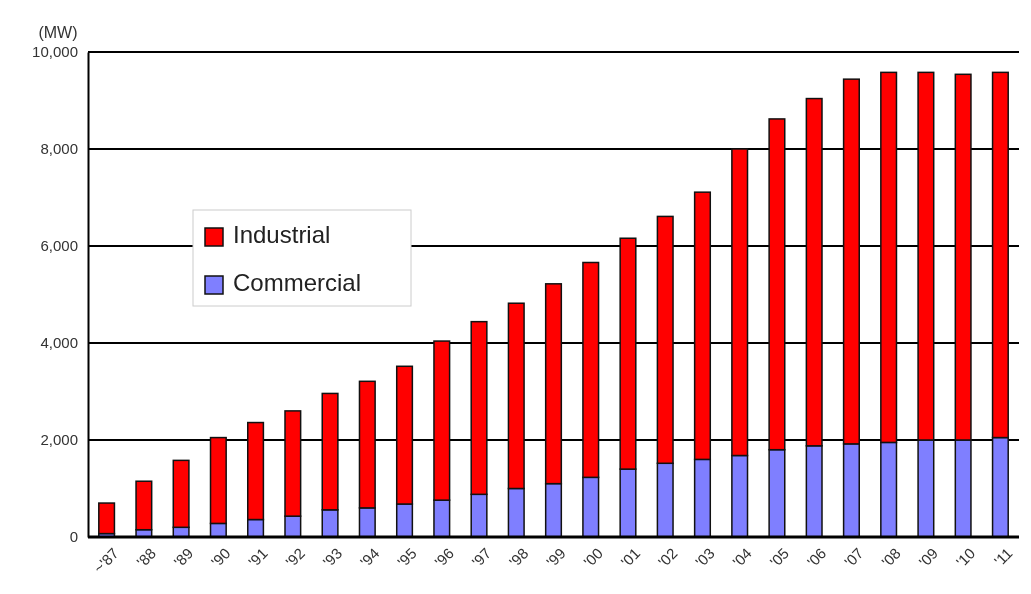 This screenshot has width=1031, height=594. Describe the element at coordinates (55, 52) in the screenshot. I see `y-tick-label: 10,000` at that location.